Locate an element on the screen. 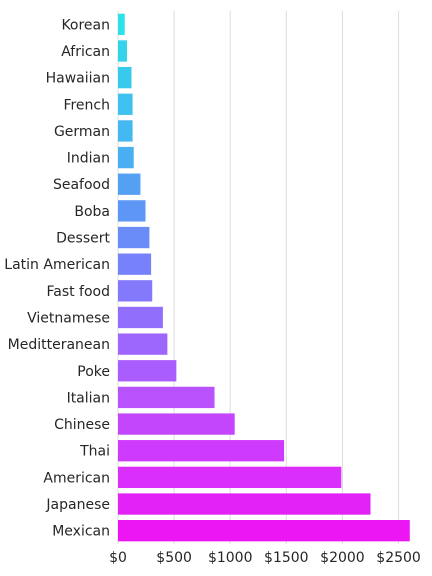 The height and width of the screenshot is (576, 432). category-label: German is located at coordinates (82, 132).